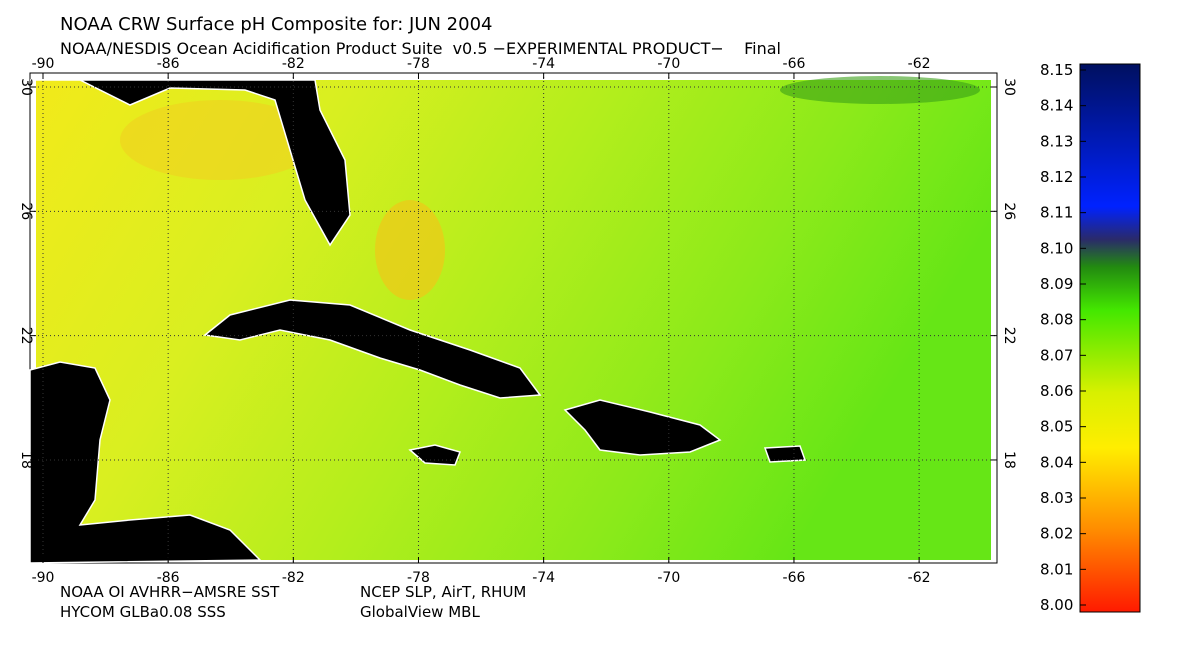  I want to click on colorbar-label: 8.00, so click(1056, 605).